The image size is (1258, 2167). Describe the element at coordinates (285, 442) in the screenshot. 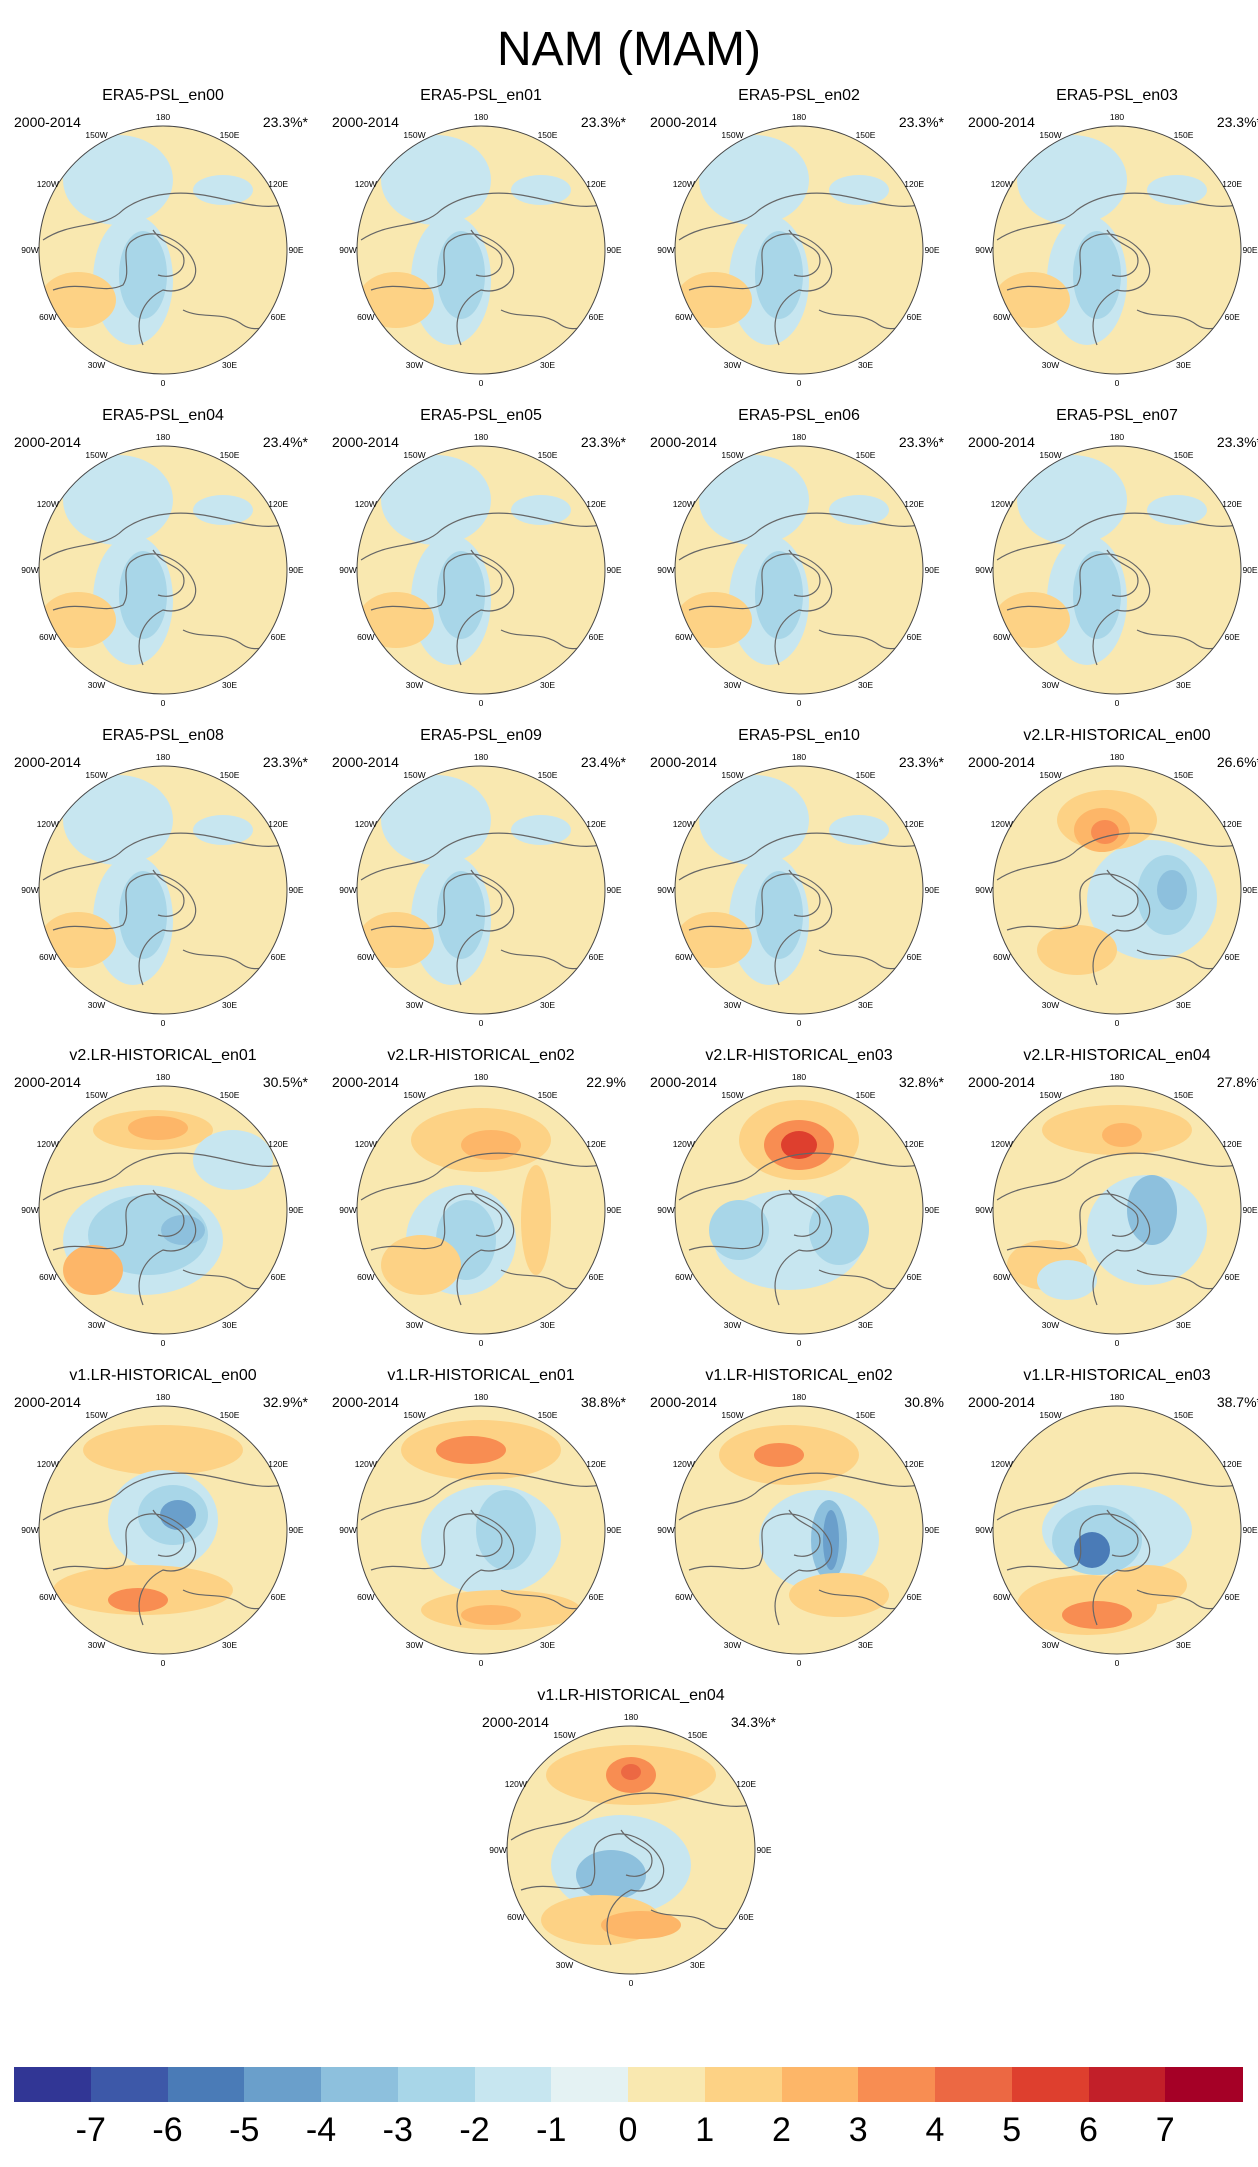

I see `explained-variance: 23.4%*` at that location.